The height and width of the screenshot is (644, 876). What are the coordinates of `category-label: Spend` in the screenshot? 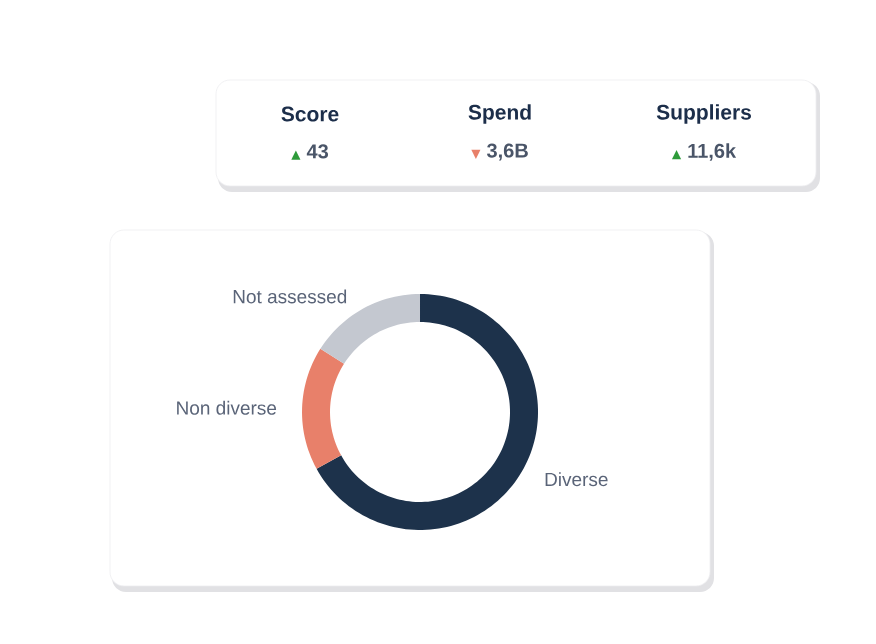 It's located at (499, 114).